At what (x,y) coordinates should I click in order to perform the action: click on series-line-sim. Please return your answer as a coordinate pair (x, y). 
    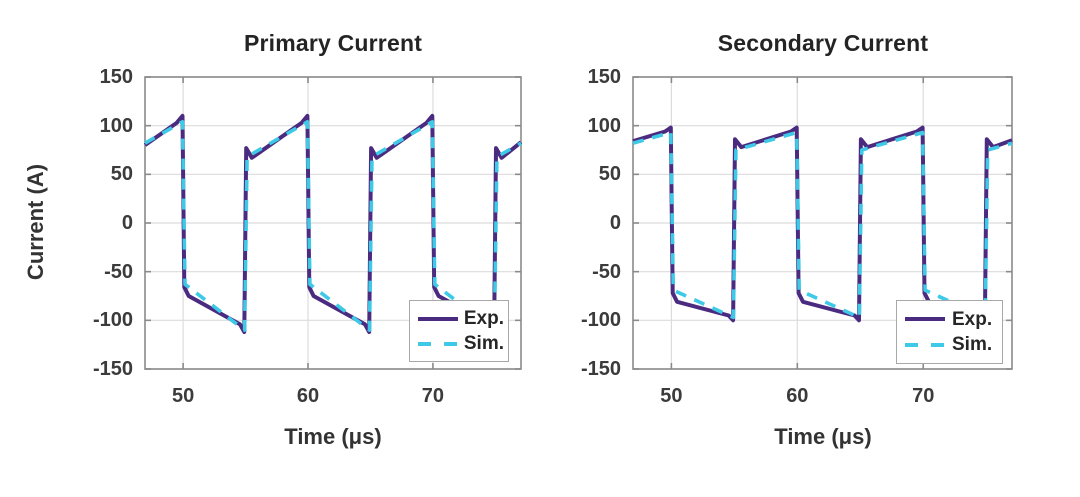
    Looking at the image, I should click on (822, 225).